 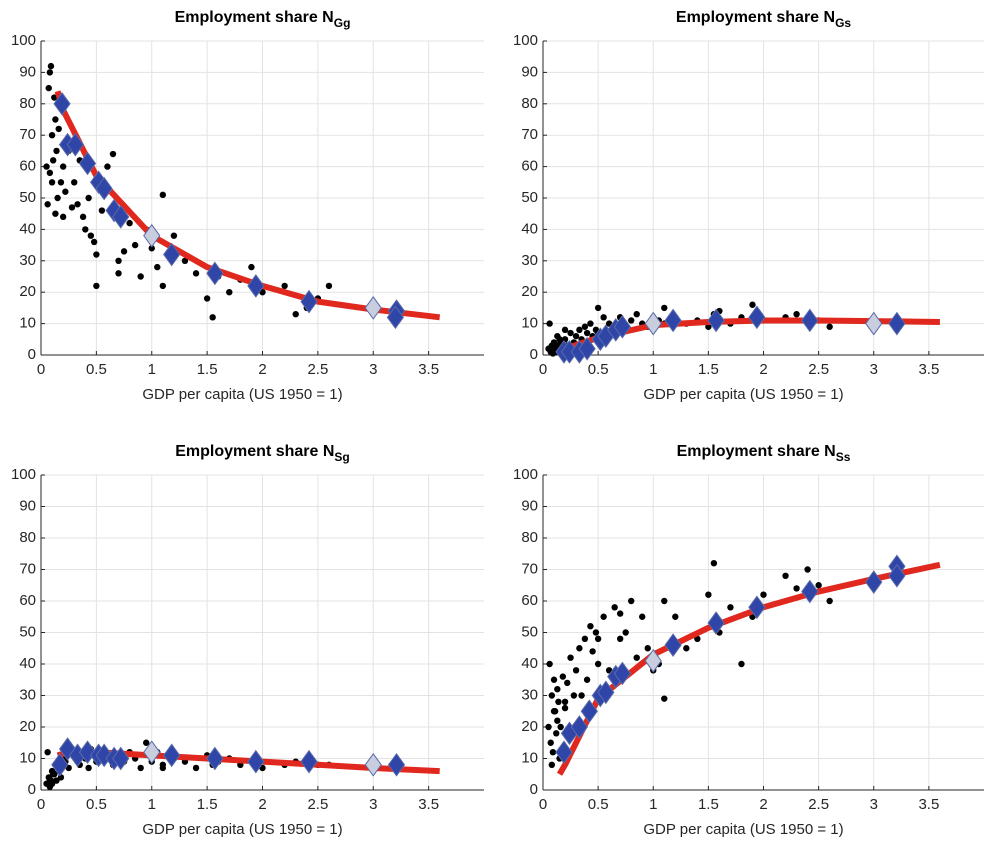 I want to click on title-subscript: Sg, so click(x=341, y=457).